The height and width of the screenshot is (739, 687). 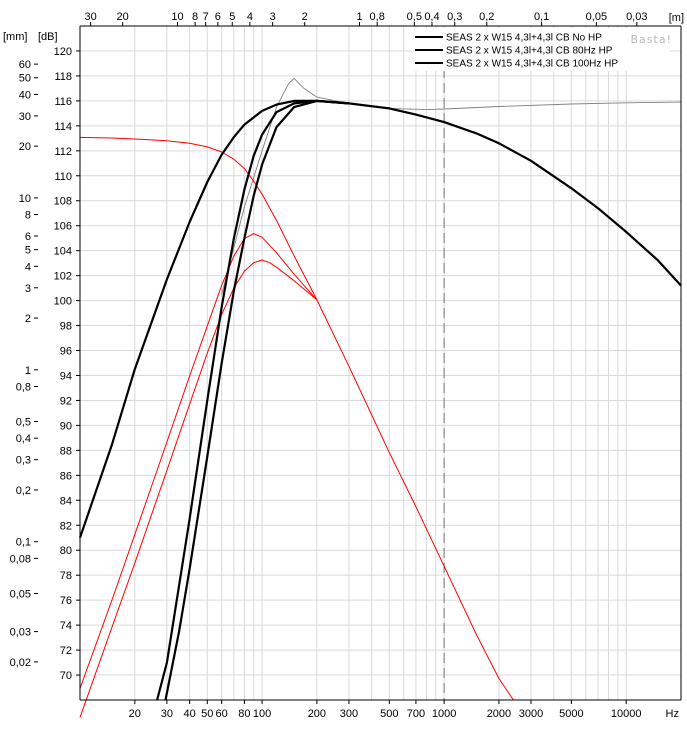 I want to click on top-tick-label: 1, so click(x=359, y=17).